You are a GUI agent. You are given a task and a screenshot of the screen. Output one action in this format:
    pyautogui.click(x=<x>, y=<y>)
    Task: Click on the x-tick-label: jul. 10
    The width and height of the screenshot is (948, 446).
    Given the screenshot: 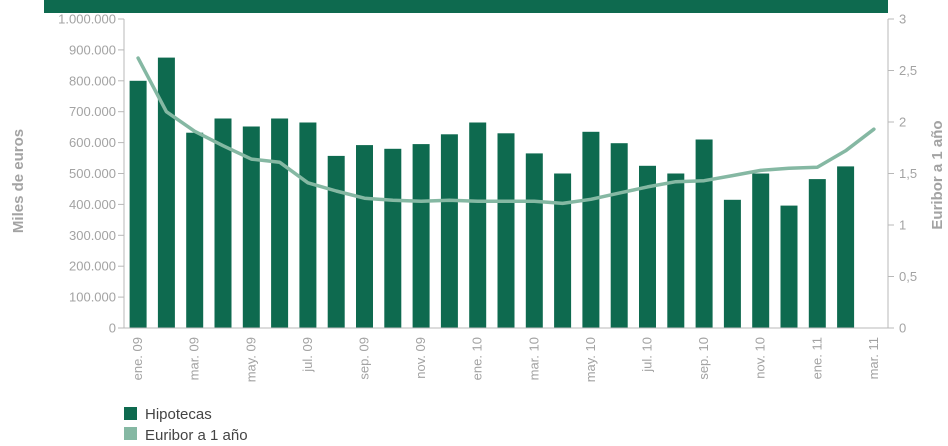 What is the action you would take?
    pyautogui.click(x=646, y=355)
    